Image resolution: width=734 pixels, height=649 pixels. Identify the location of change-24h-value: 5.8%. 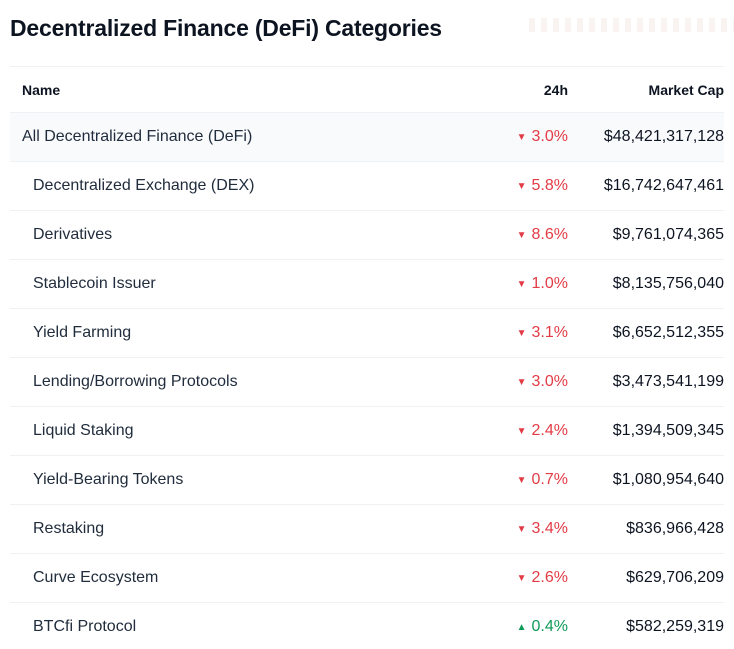
(549, 185).